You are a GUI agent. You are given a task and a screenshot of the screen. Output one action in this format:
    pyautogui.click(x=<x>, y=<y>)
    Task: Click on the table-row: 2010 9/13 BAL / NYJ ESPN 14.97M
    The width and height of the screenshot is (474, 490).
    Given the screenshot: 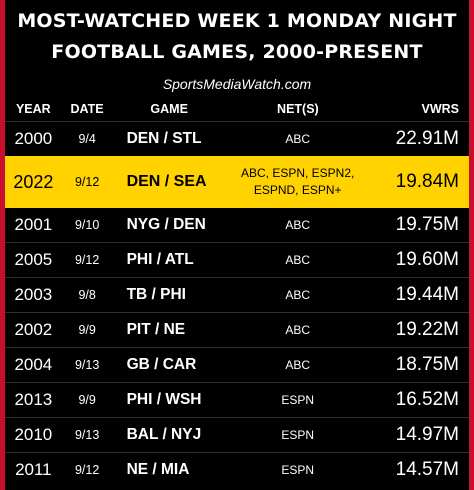 What is the action you would take?
    pyautogui.click(x=237, y=434)
    